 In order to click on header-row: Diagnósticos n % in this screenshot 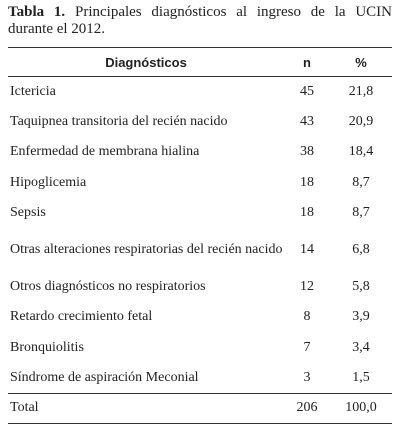, I will do `click(200, 62)`.